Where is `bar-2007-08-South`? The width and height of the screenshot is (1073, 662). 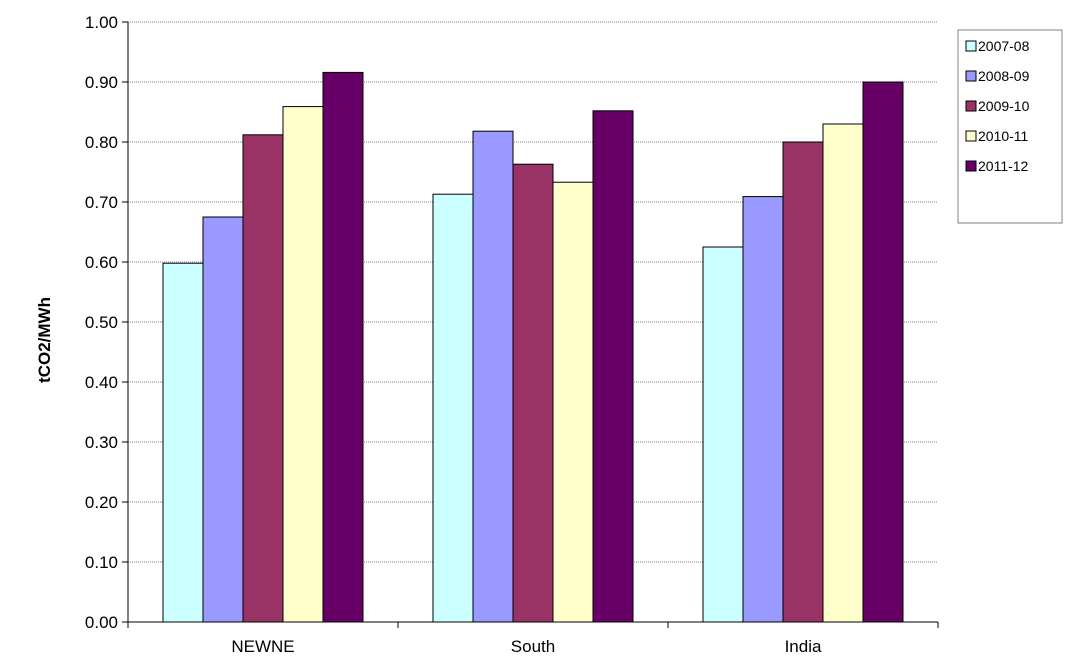 bar-2007-08-South is located at coordinates (453, 408).